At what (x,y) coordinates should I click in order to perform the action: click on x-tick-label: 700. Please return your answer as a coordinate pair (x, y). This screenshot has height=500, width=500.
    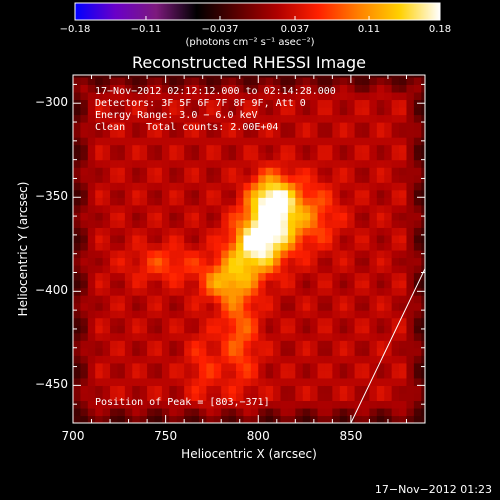
    Looking at the image, I should click on (73, 436).